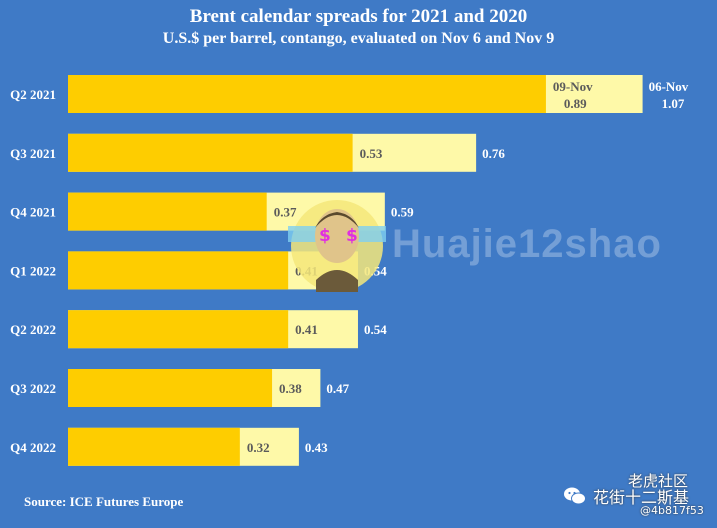 The height and width of the screenshot is (528, 717). What do you see at coordinates (669, 86) in the screenshot?
I see `series-label-nov6: 06-Nov` at bounding box center [669, 86].